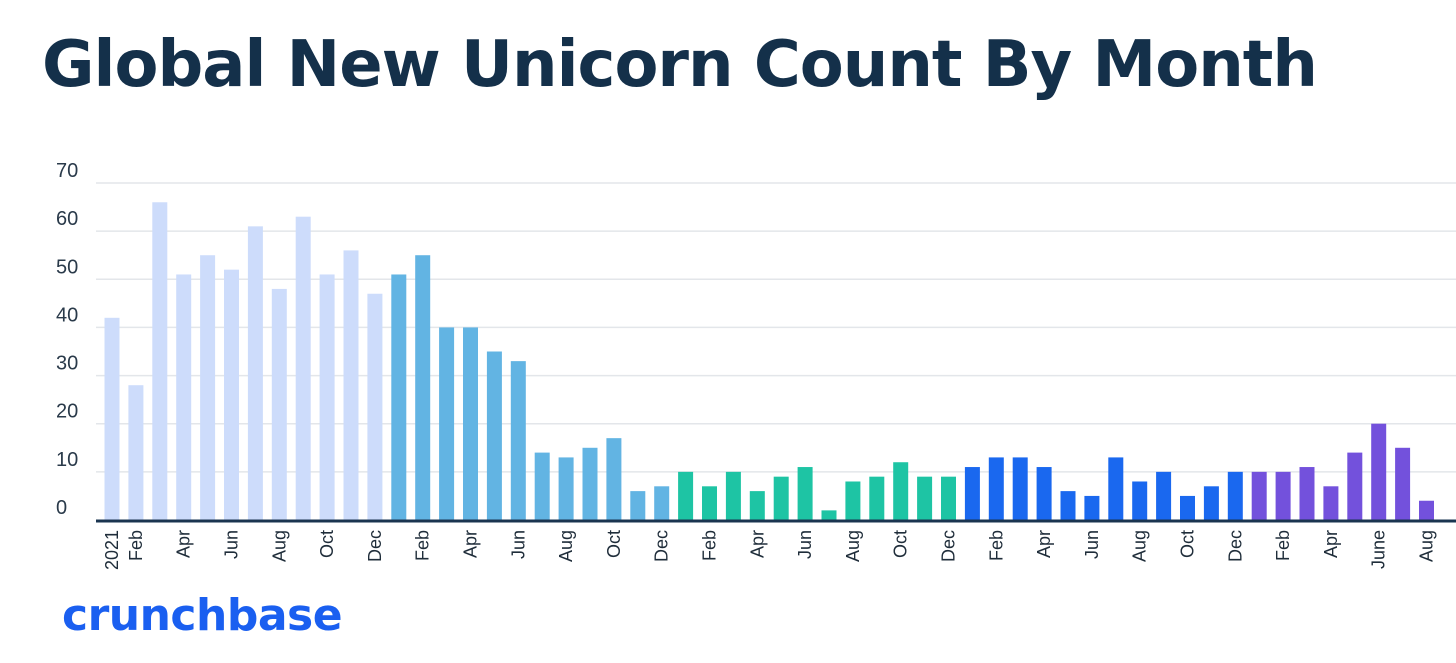 This screenshot has width=1456, height=663. Describe the element at coordinates (202, 615) in the screenshot. I see `crunchbase-logo: crunchbase` at that location.